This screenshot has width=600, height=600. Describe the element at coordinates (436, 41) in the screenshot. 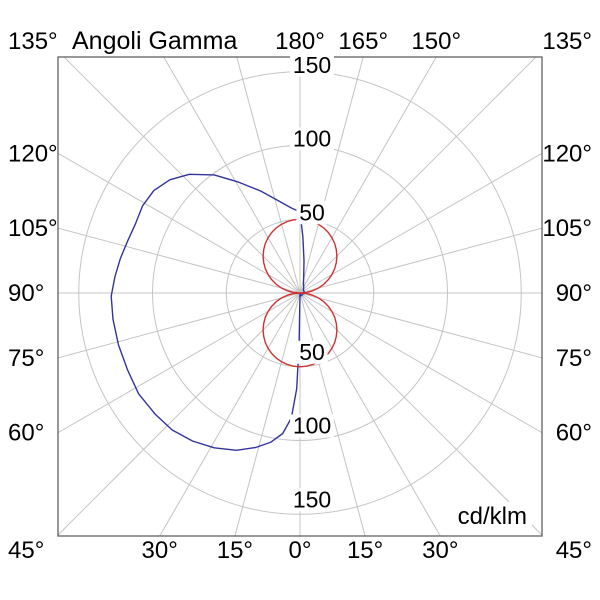

I see `angle-label: 150°` at that location.